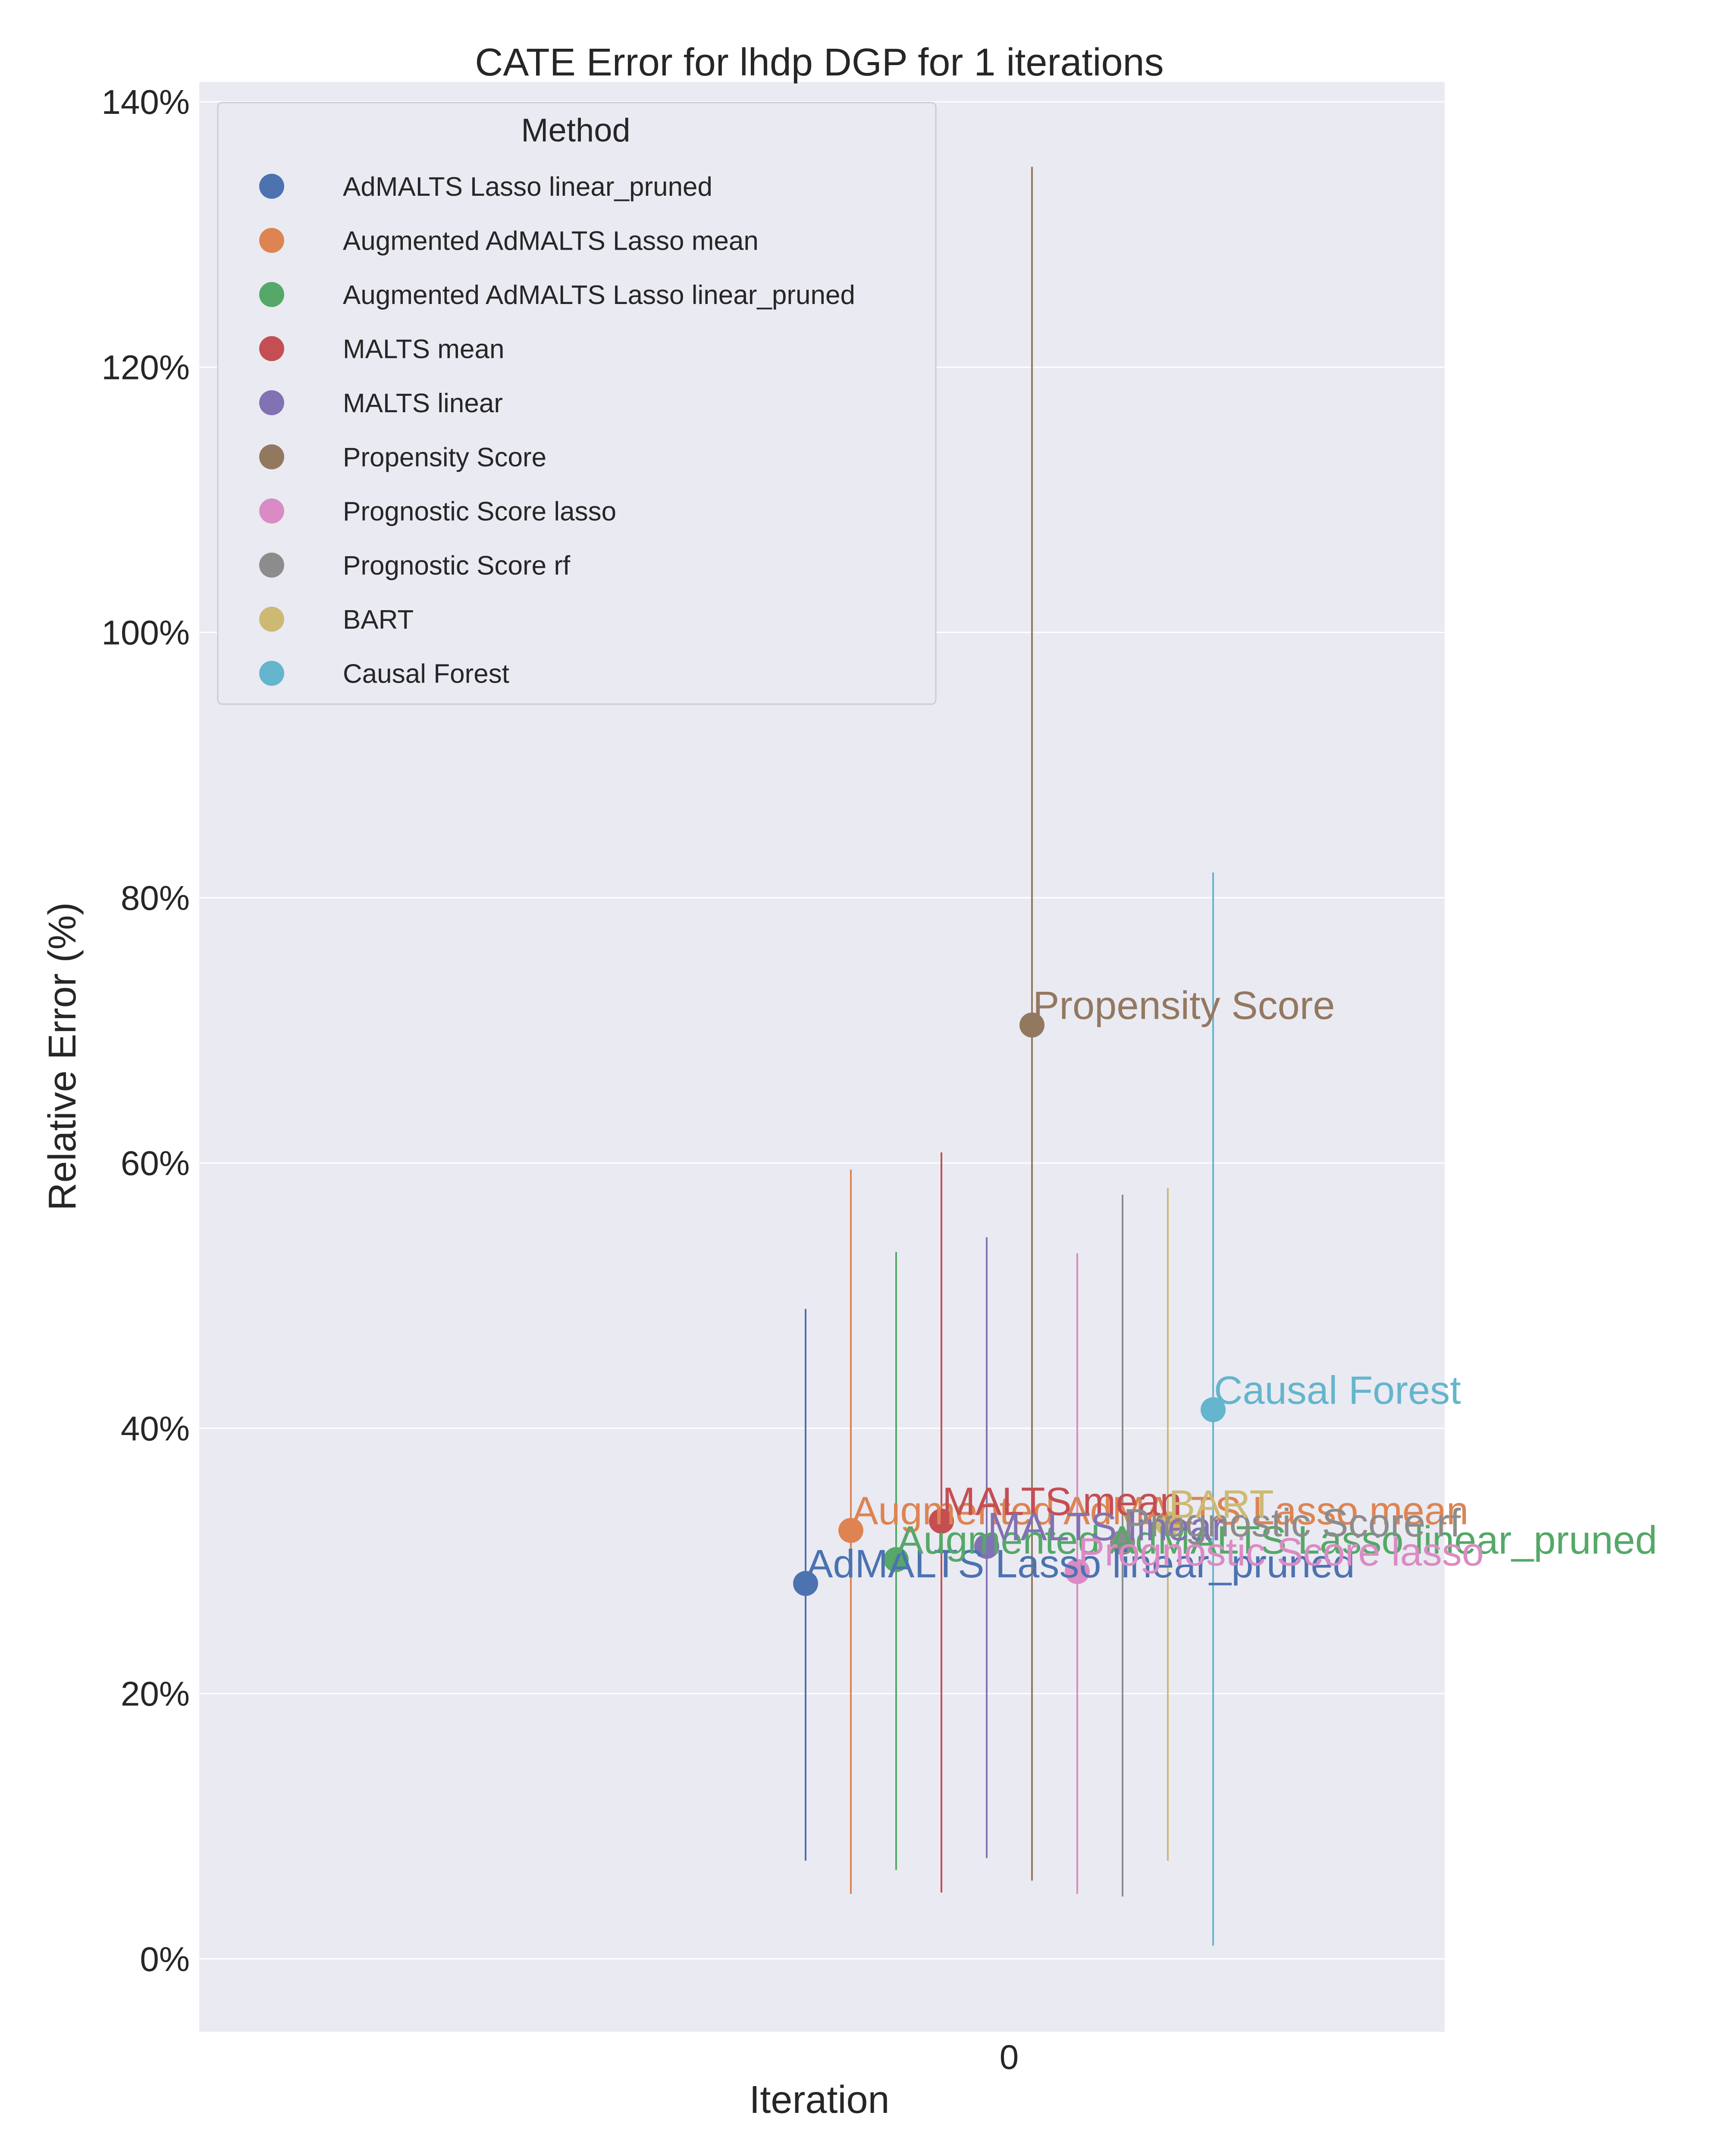  What do you see at coordinates (336, 620) in the screenshot?
I see `legend-item: BART` at bounding box center [336, 620].